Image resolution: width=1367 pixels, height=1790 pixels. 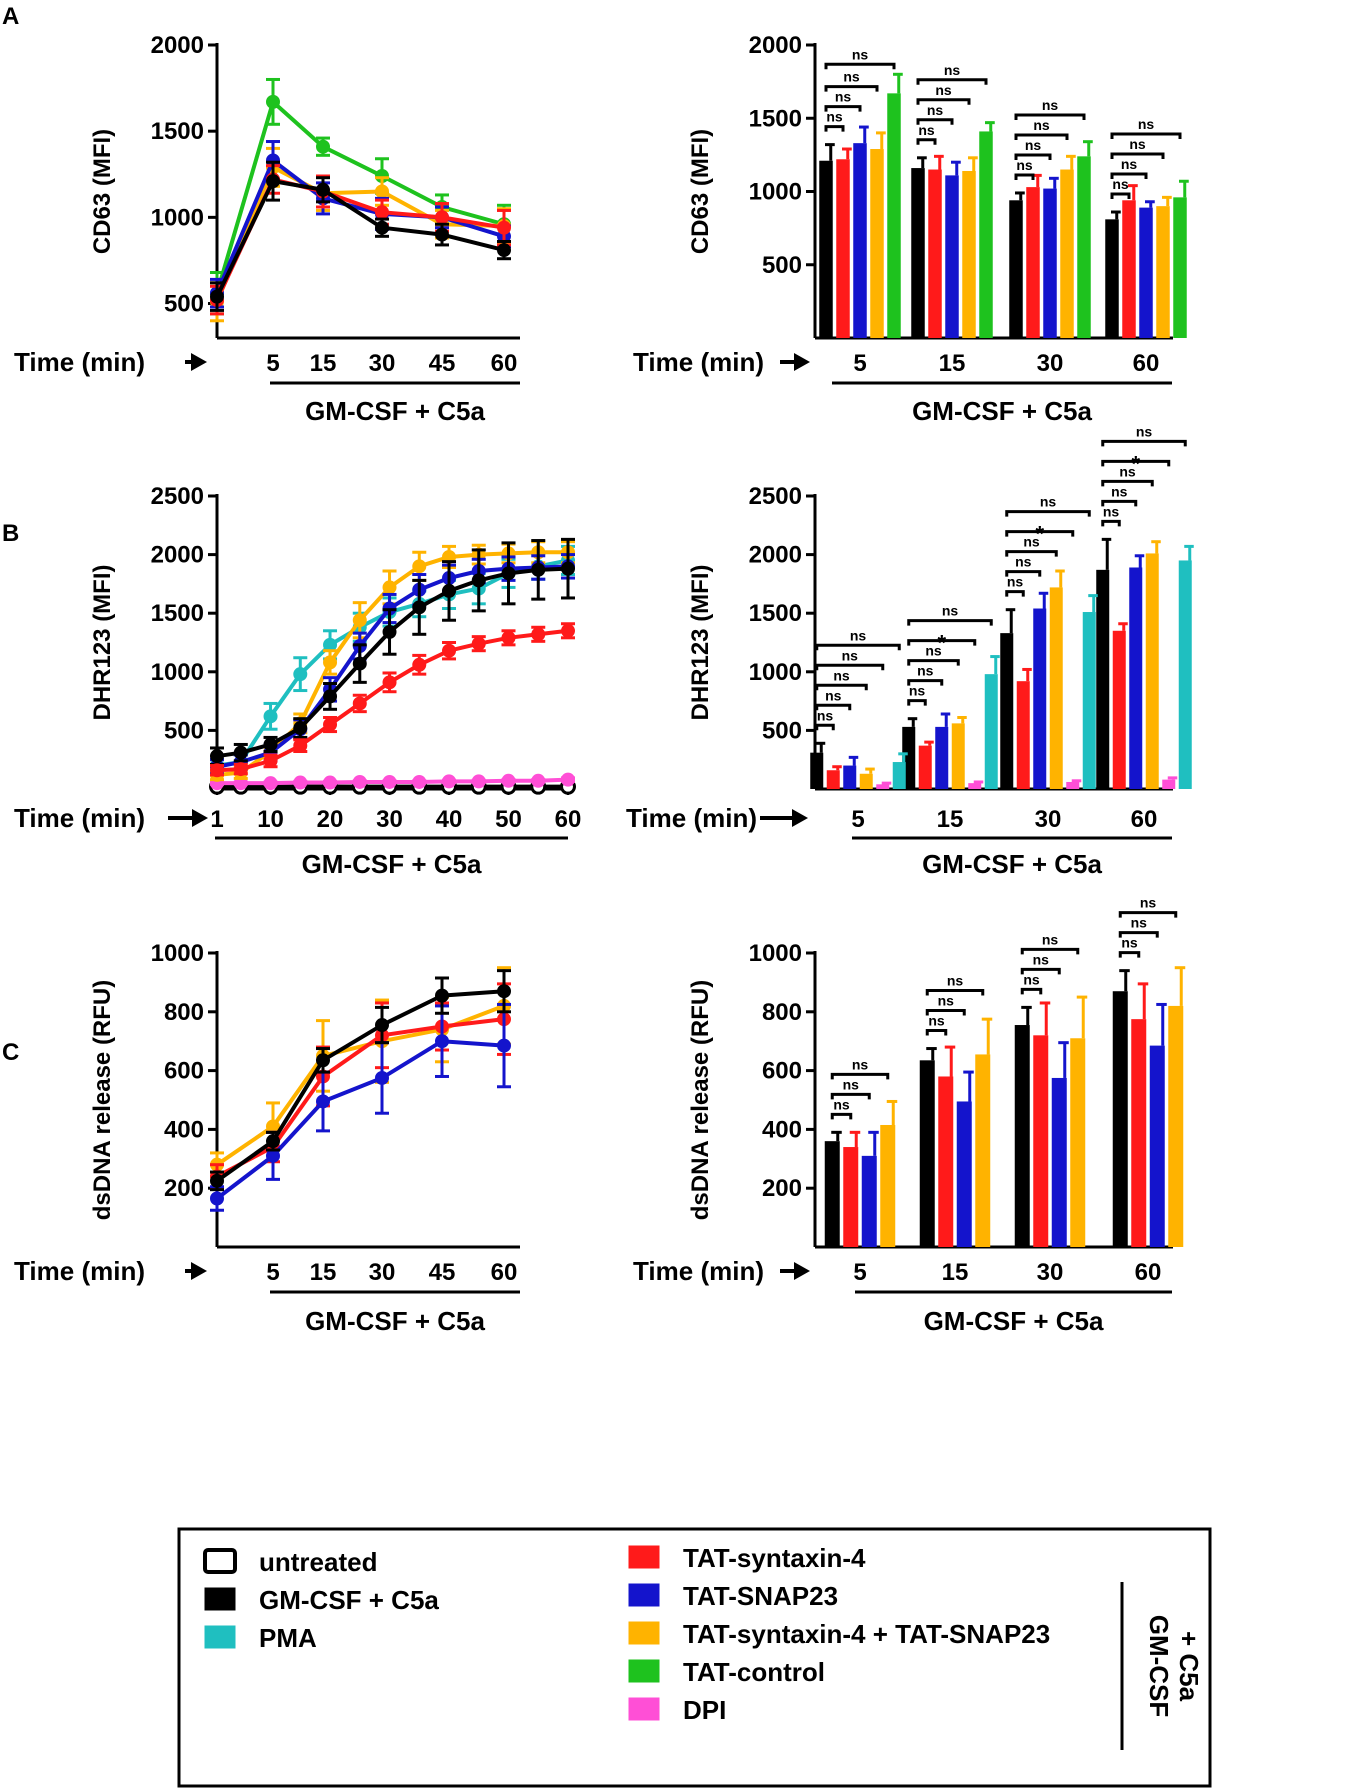 I want to click on legend-item-both: TAT-syntaxin-4 + TAT-SNAP23, so click(x=839, y=1634).